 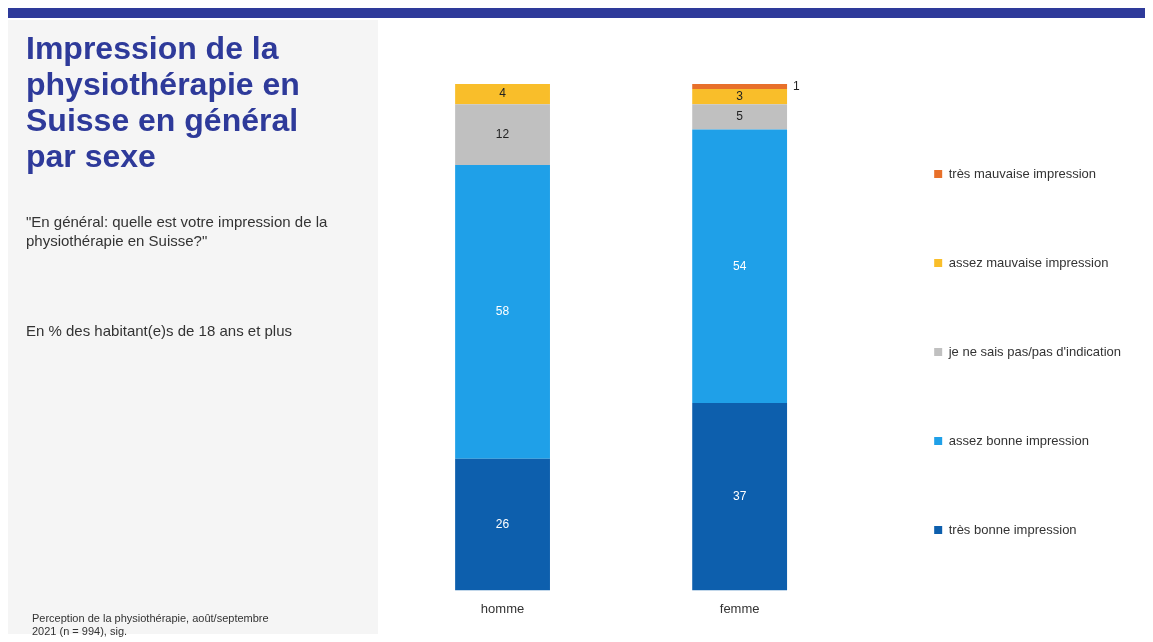 What do you see at coordinates (177, 231) in the screenshot?
I see `text: "En général: quelle est votre impression de la physiothérapie en Suisse?"` at bounding box center [177, 231].